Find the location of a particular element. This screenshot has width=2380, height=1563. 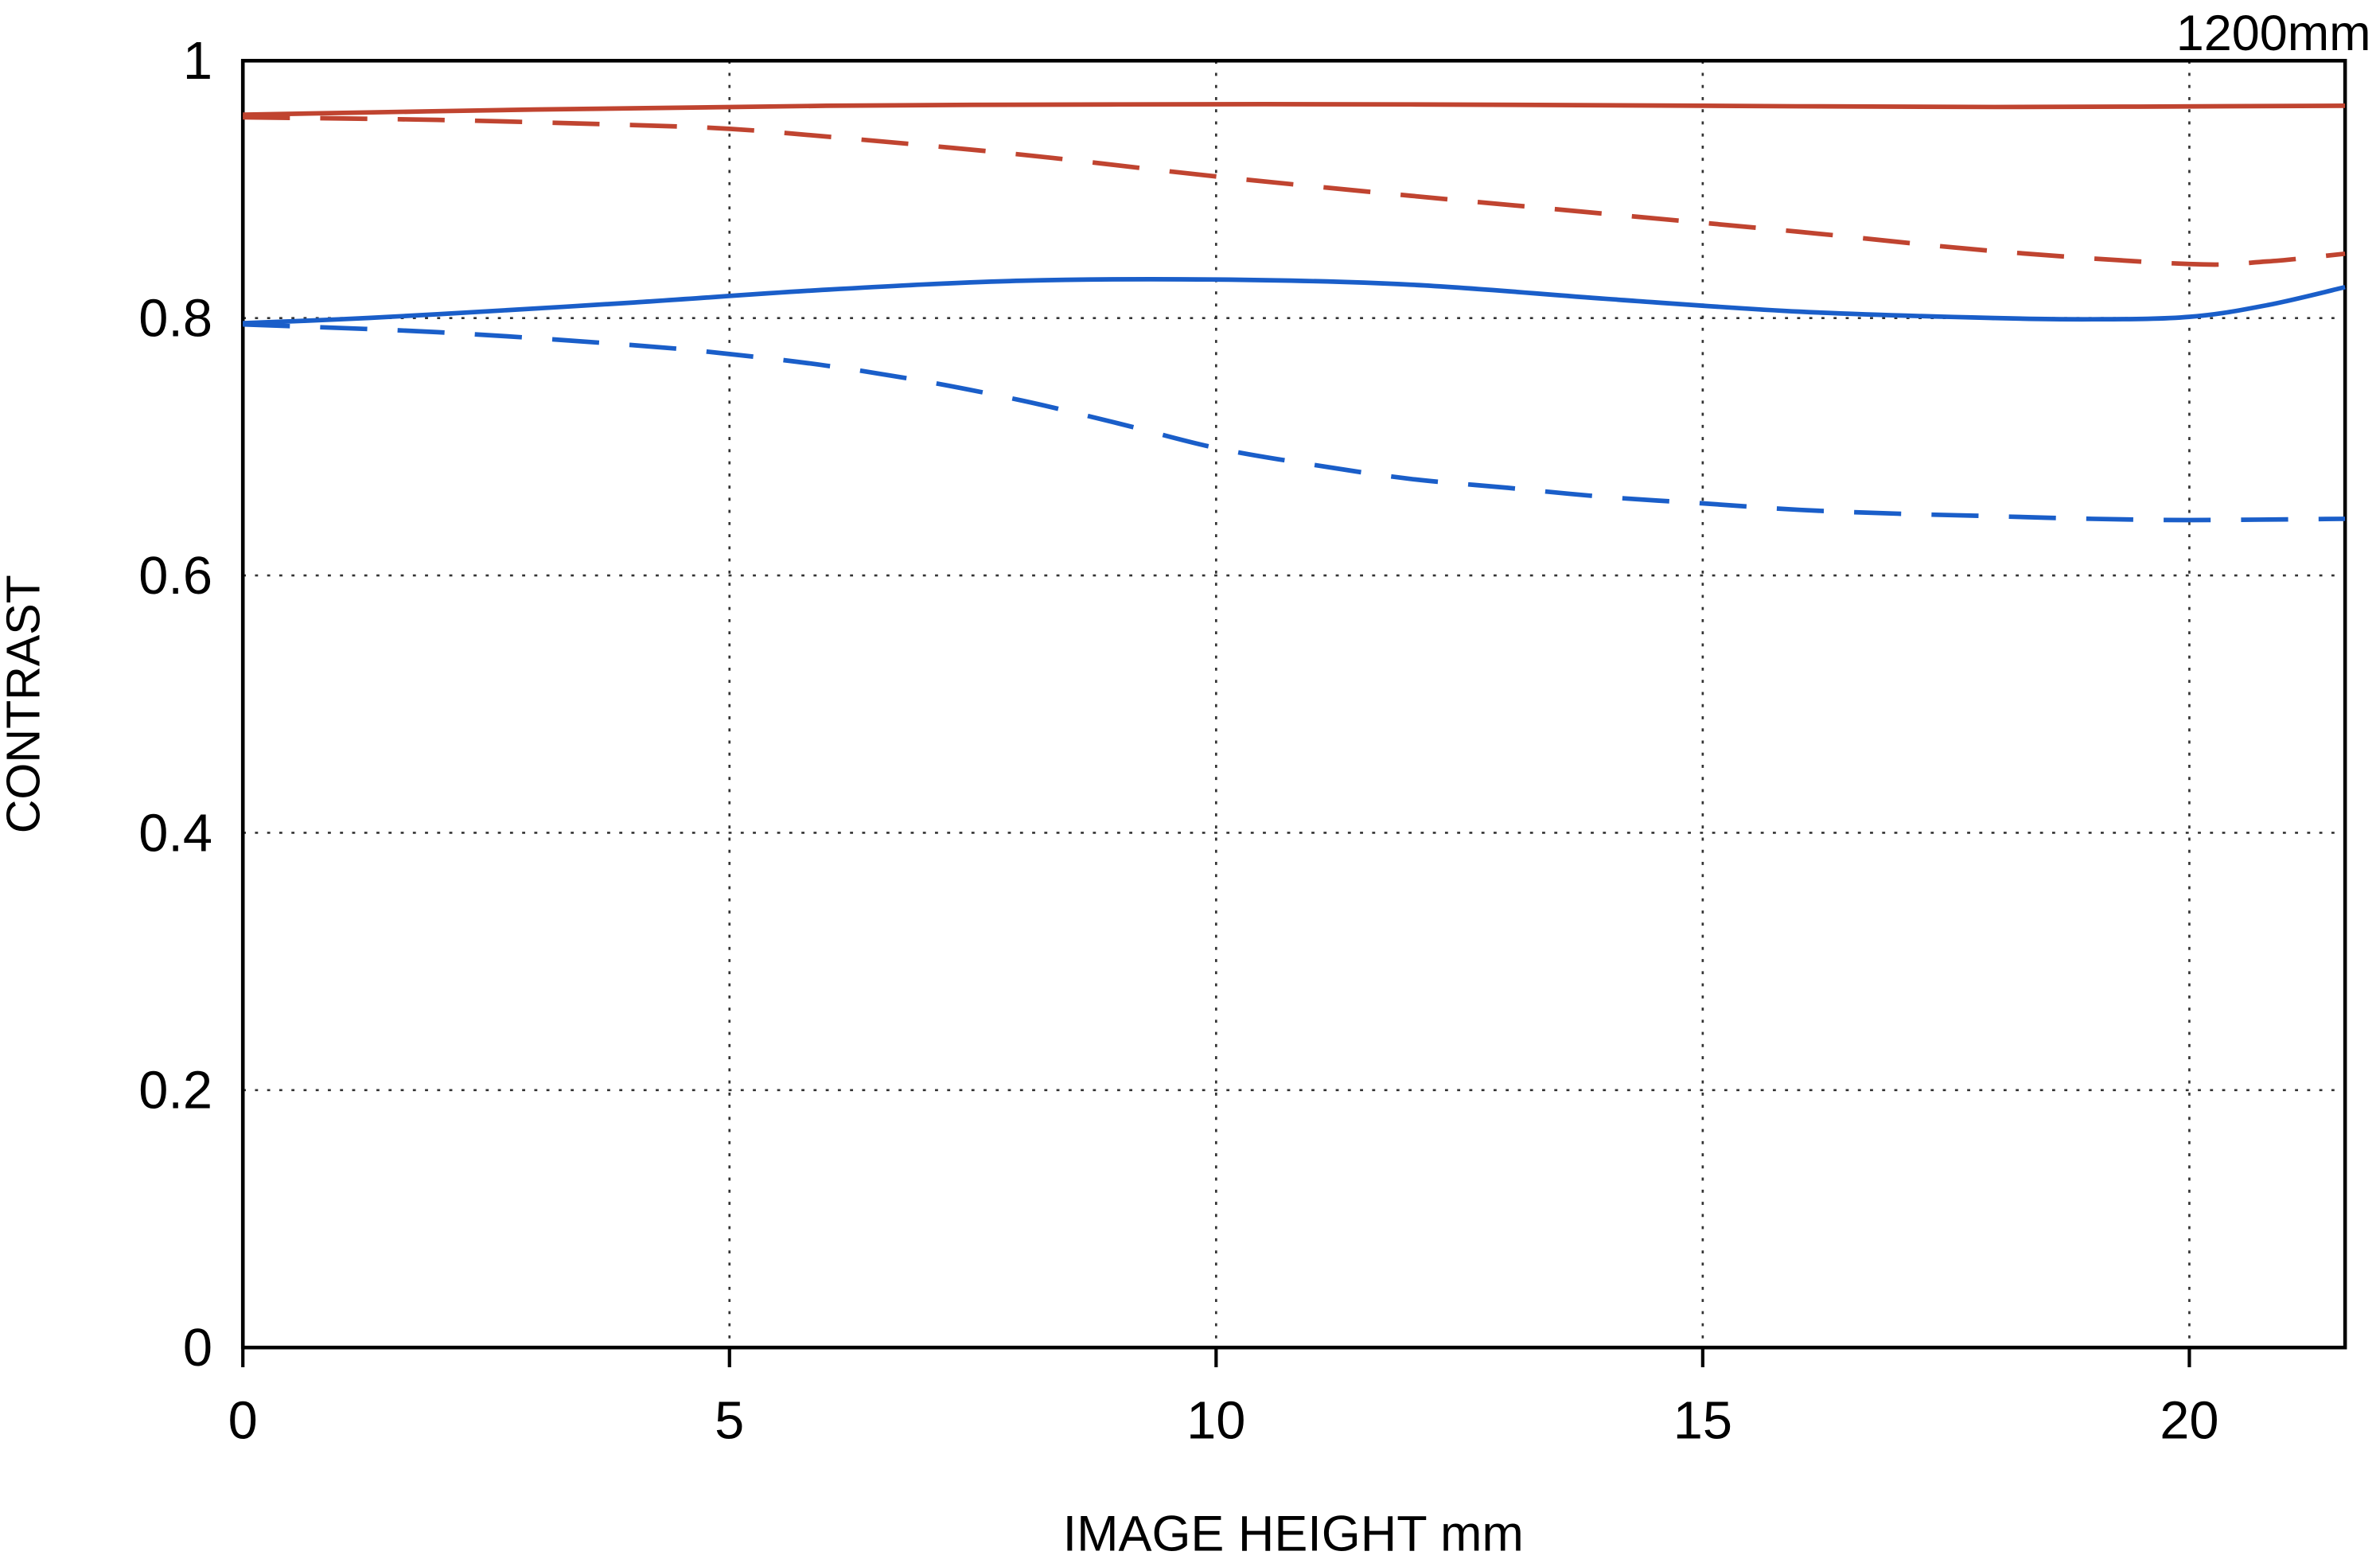

x-tick-label: 0 is located at coordinates (243, 1421).